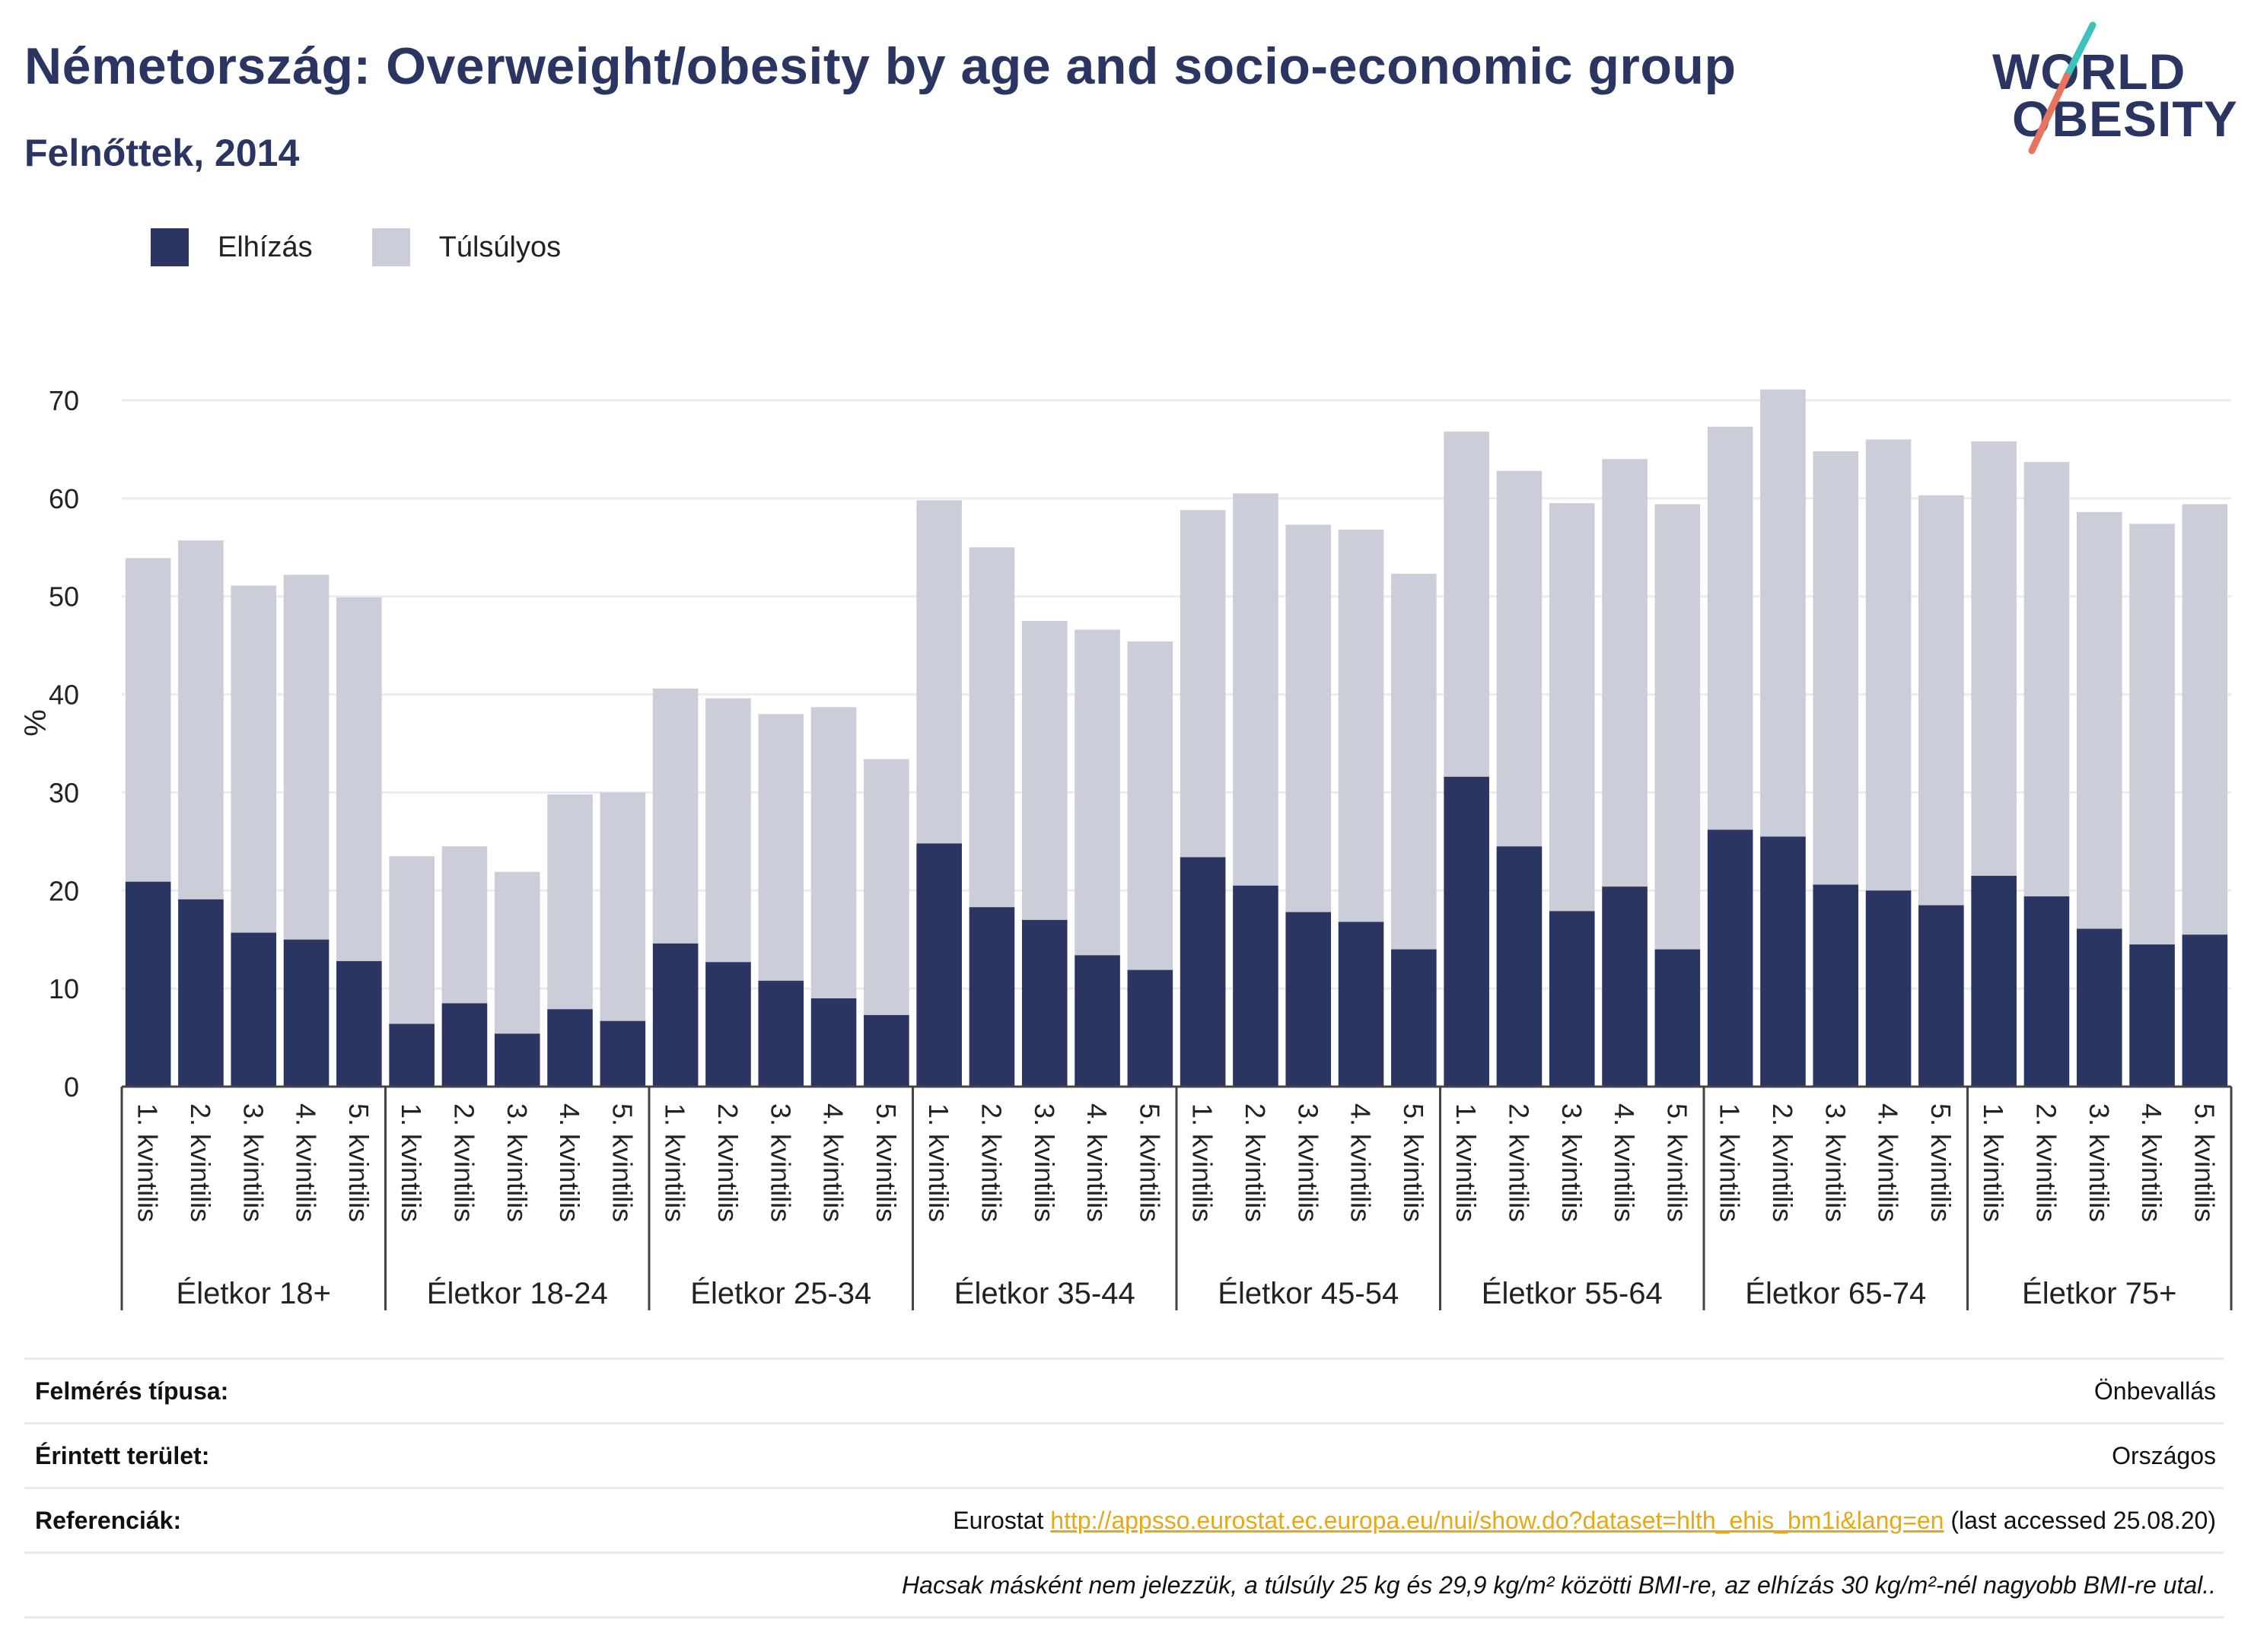  I want to click on group-label: Életkor 55-64, so click(1572, 1293).